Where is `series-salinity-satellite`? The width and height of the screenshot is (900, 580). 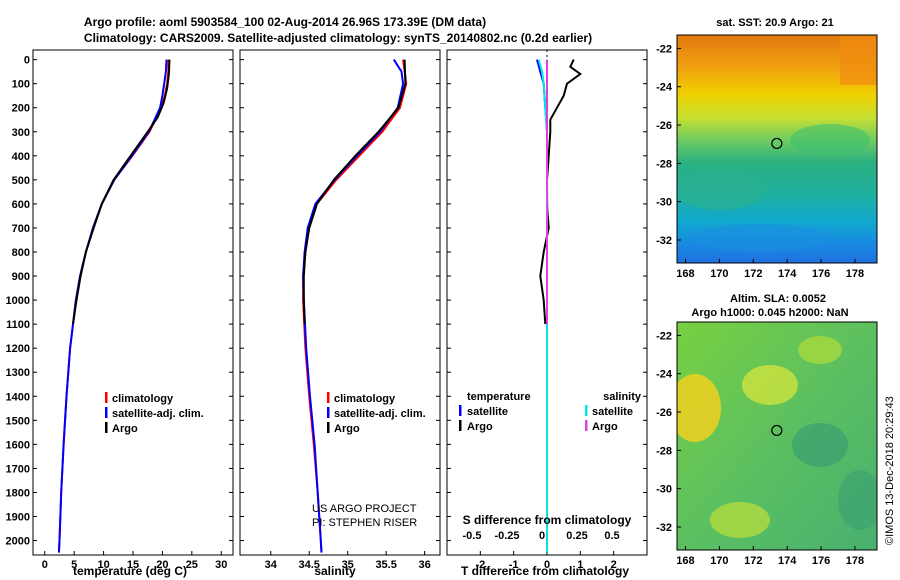
series-salinity-satellite is located at coordinates (542, 306).